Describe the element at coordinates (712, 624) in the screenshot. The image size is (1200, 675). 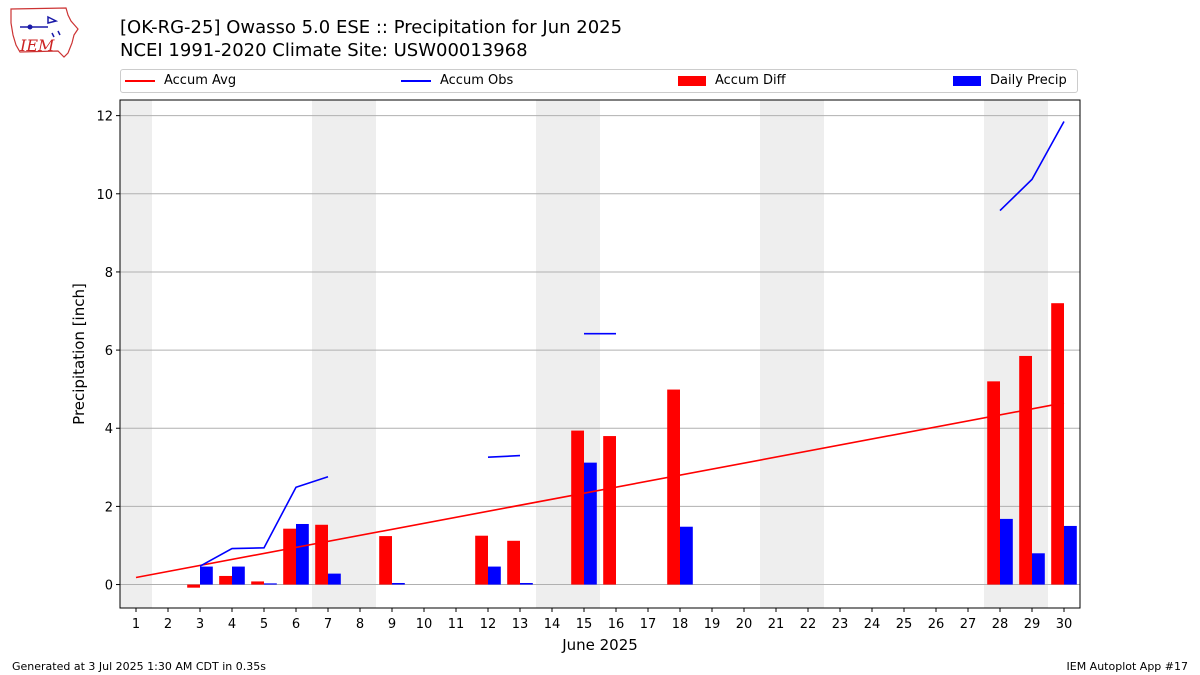
I see `x-tick-label-19: 19` at that location.